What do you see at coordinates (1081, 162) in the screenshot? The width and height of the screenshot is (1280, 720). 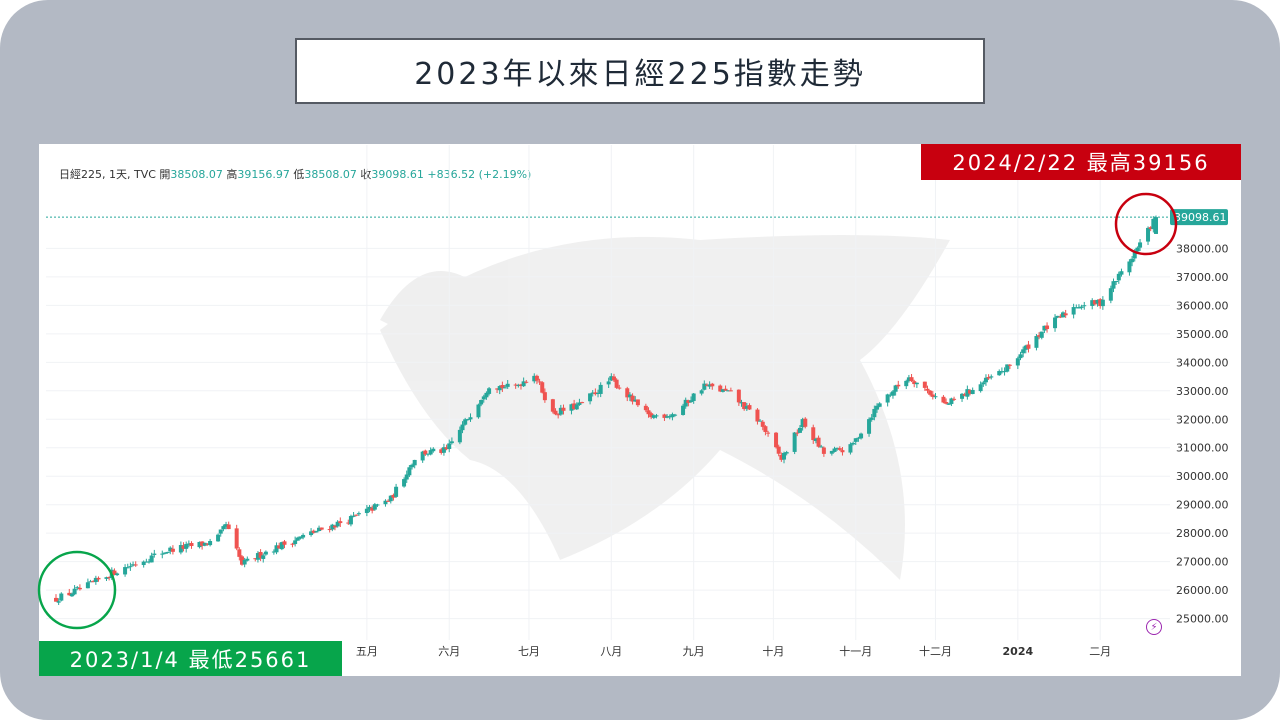 I see `high-annotation: 2024/2/22 最高39156` at bounding box center [1081, 162].